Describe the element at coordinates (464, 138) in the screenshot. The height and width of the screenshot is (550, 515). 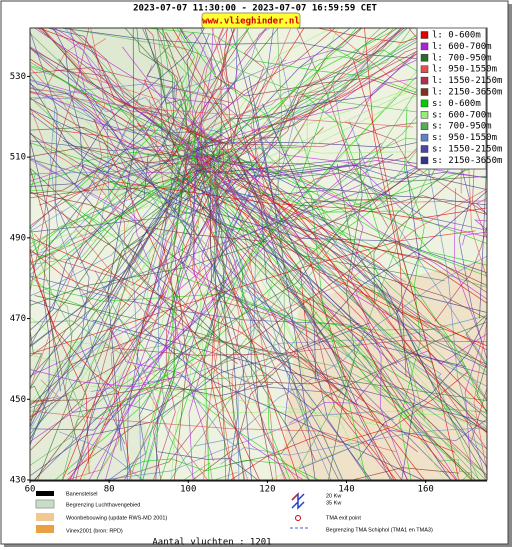
I see `legend-label: s: 950-1550m` at that location.